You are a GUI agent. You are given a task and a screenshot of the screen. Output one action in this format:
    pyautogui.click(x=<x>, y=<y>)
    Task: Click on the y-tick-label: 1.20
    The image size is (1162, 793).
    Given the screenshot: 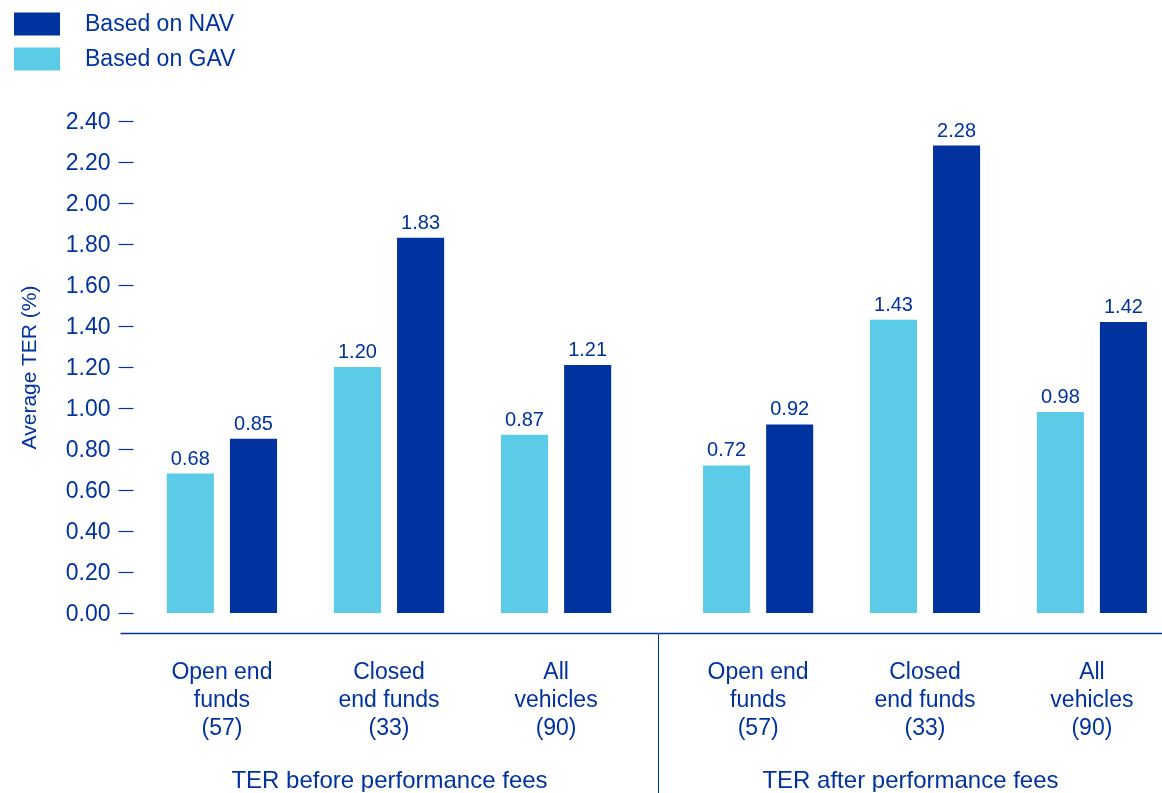 What is the action you would take?
    pyautogui.click(x=88, y=366)
    